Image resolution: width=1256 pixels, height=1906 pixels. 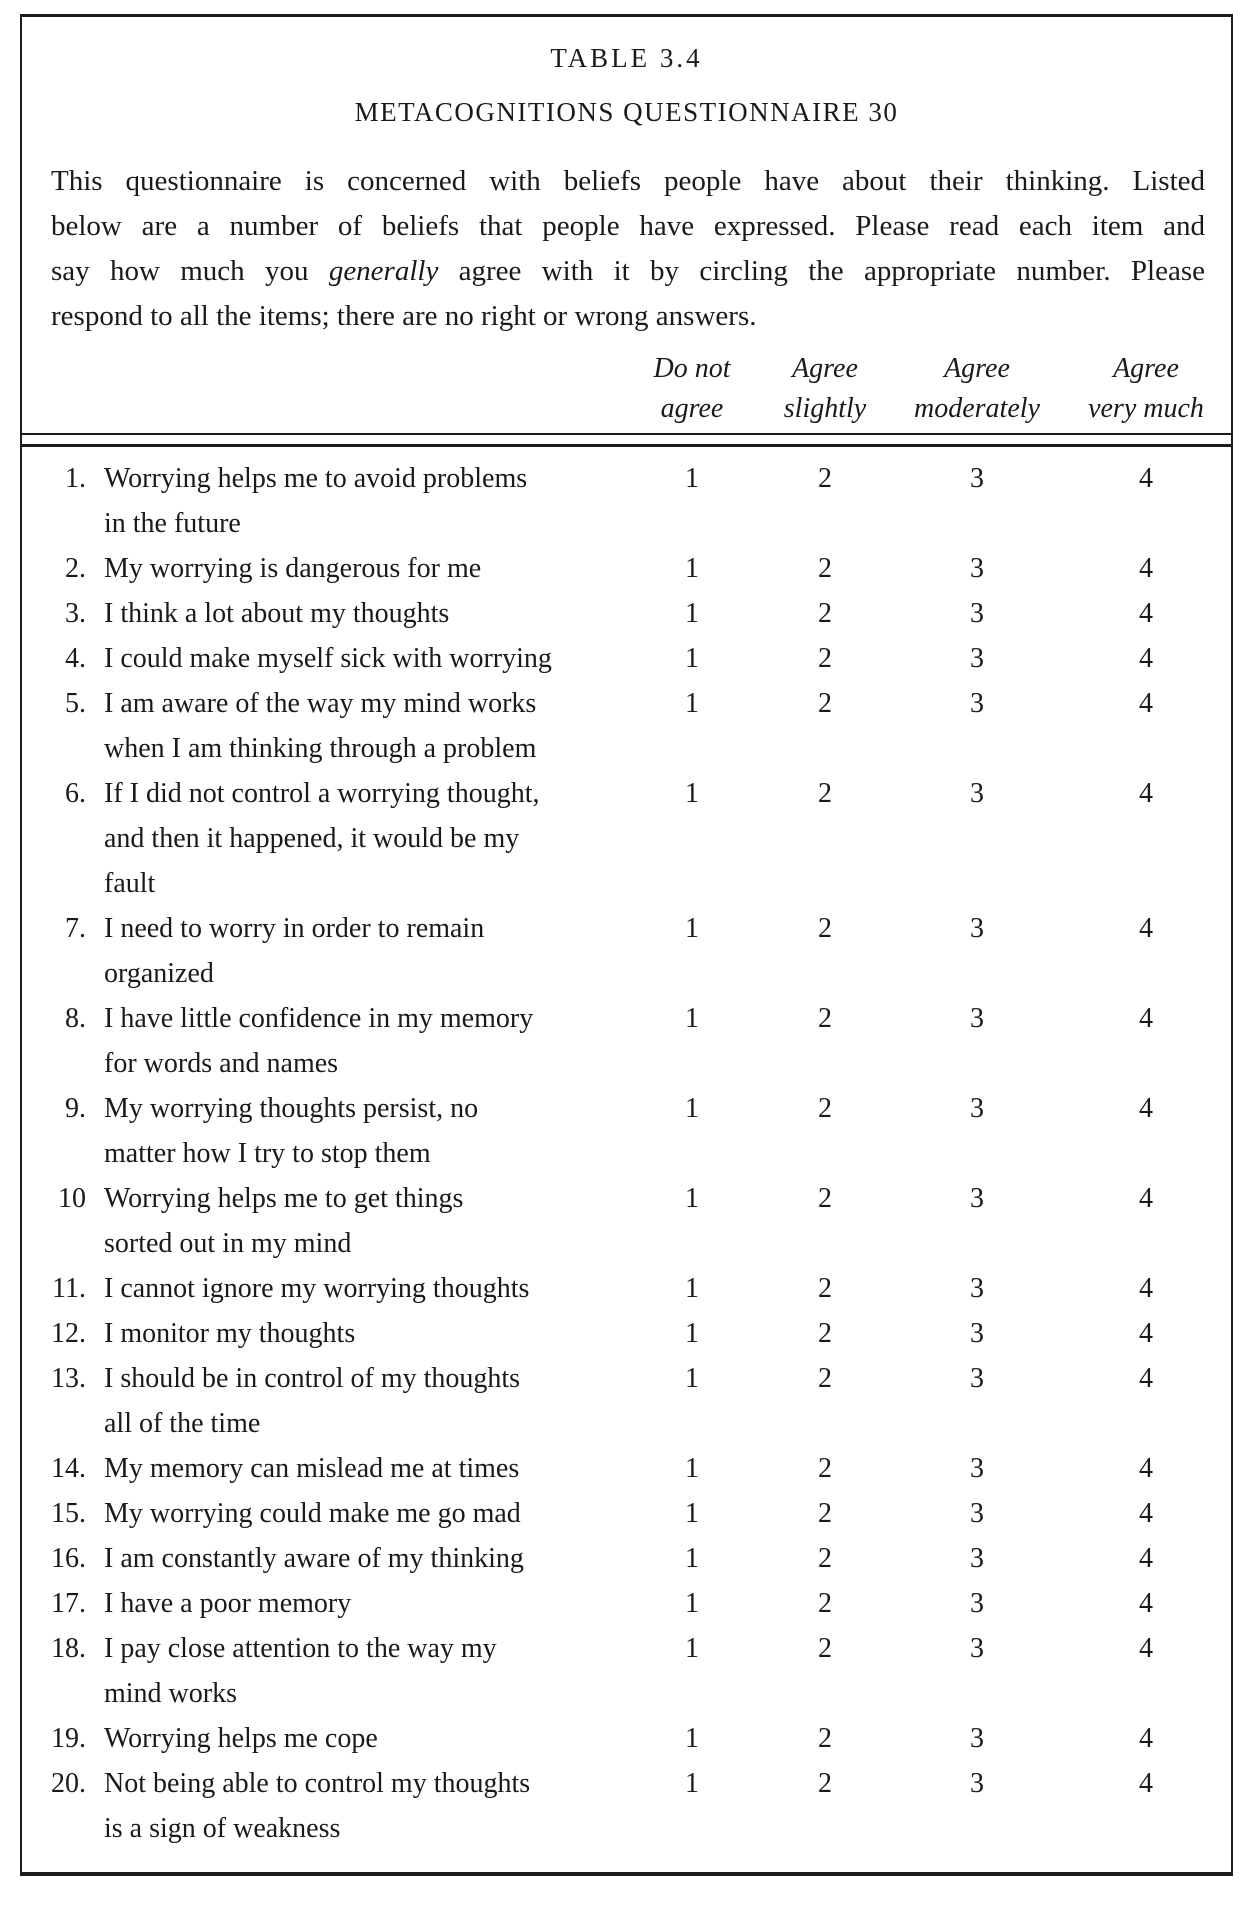 I want to click on item-number: 19., so click(x=68, y=1738).